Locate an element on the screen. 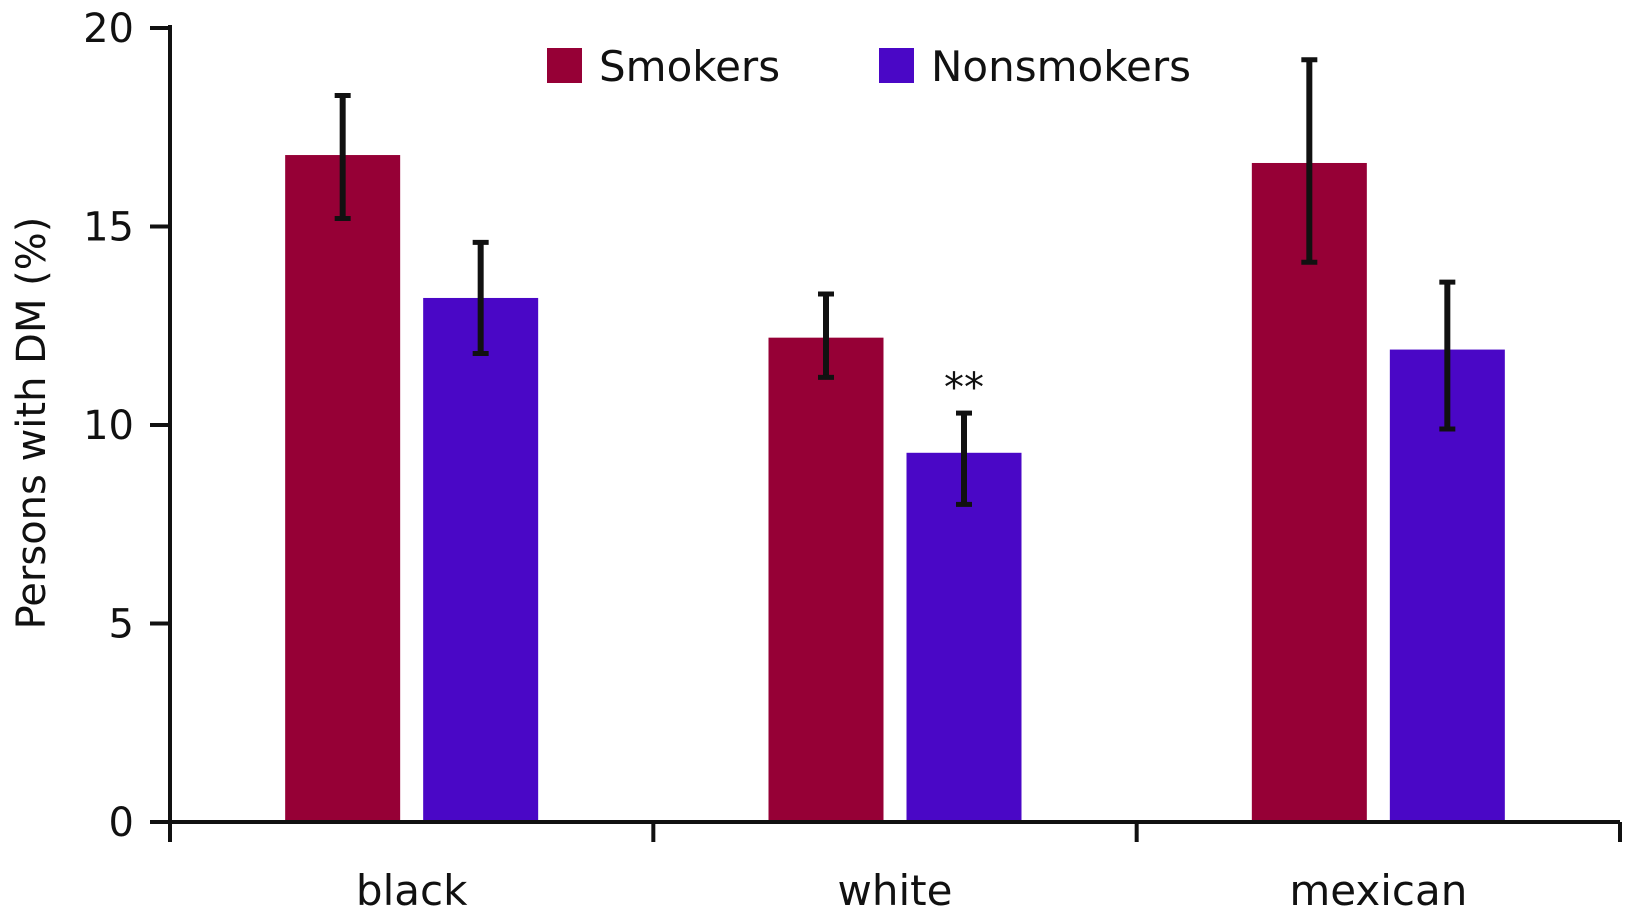 The image size is (1628, 917). legend-swatch-nonsmokers is located at coordinates (896, 65).